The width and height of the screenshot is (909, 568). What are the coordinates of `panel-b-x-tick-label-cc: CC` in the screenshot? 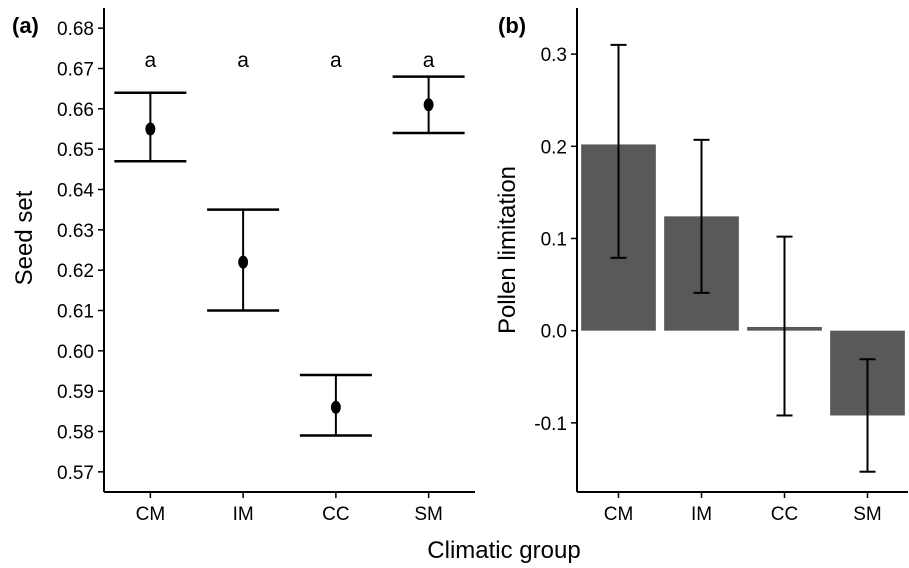 It's located at (784, 514).